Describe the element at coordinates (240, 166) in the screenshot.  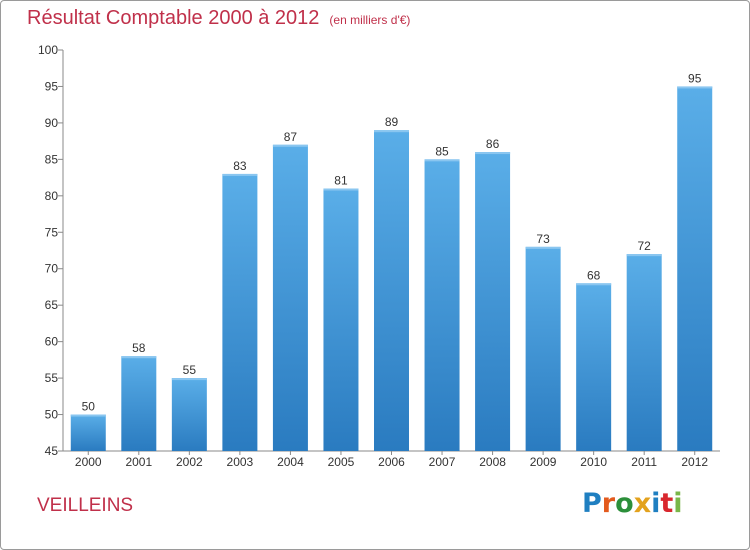
I see `data-label: 83` at that location.